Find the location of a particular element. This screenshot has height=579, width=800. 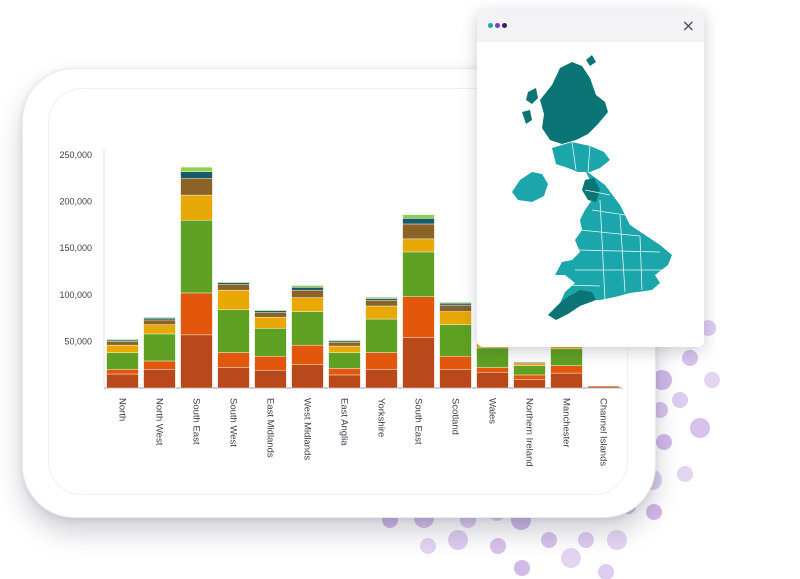

close-button: × is located at coordinates (688, 25).